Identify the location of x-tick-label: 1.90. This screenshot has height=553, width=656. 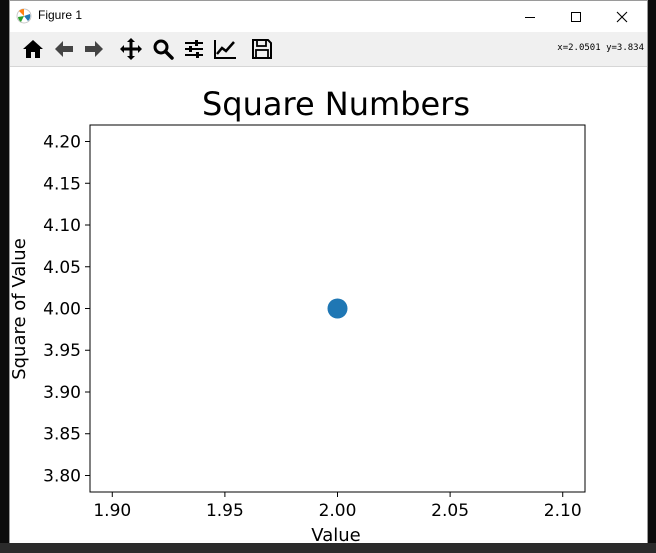
(112, 511).